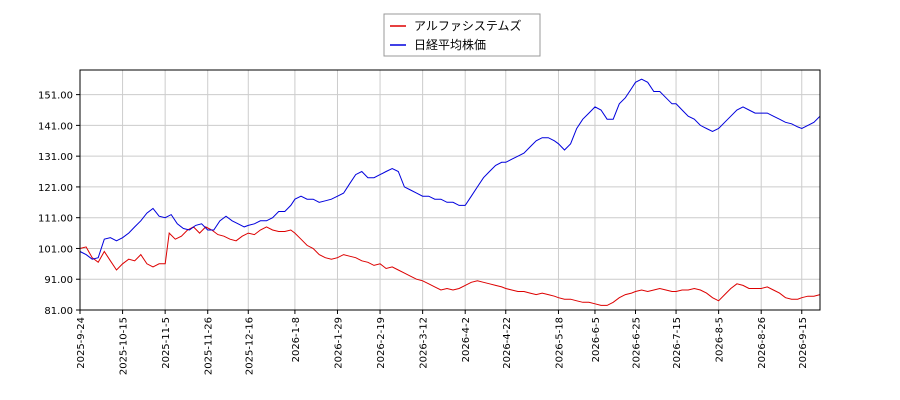 This screenshot has width=900, height=400. What do you see at coordinates (55, 157) in the screenshot?
I see `y-tick-label: 131.00` at bounding box center [55, 157].